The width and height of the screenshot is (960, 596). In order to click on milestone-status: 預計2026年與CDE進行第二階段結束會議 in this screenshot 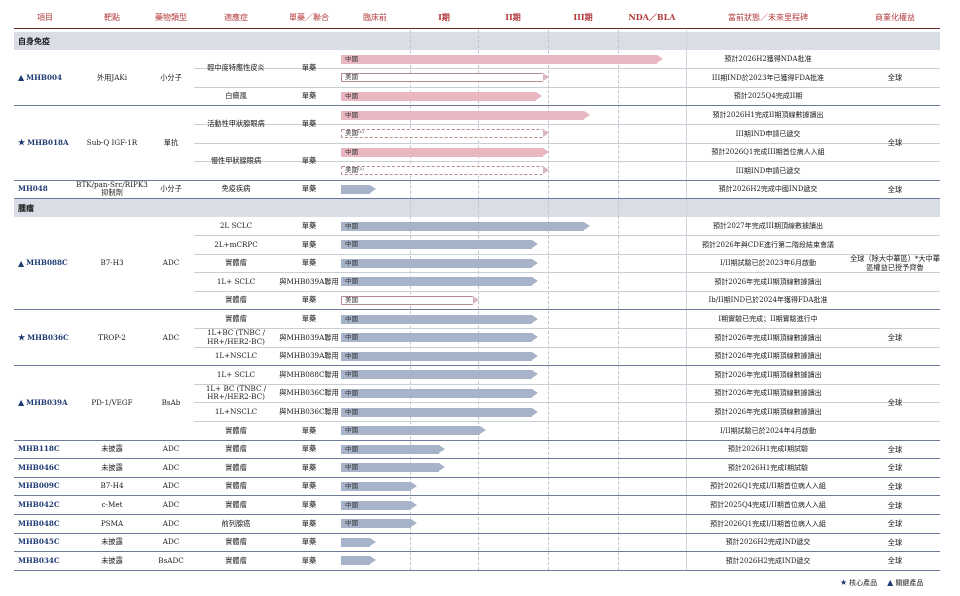, I will do `click(768, 244)`.